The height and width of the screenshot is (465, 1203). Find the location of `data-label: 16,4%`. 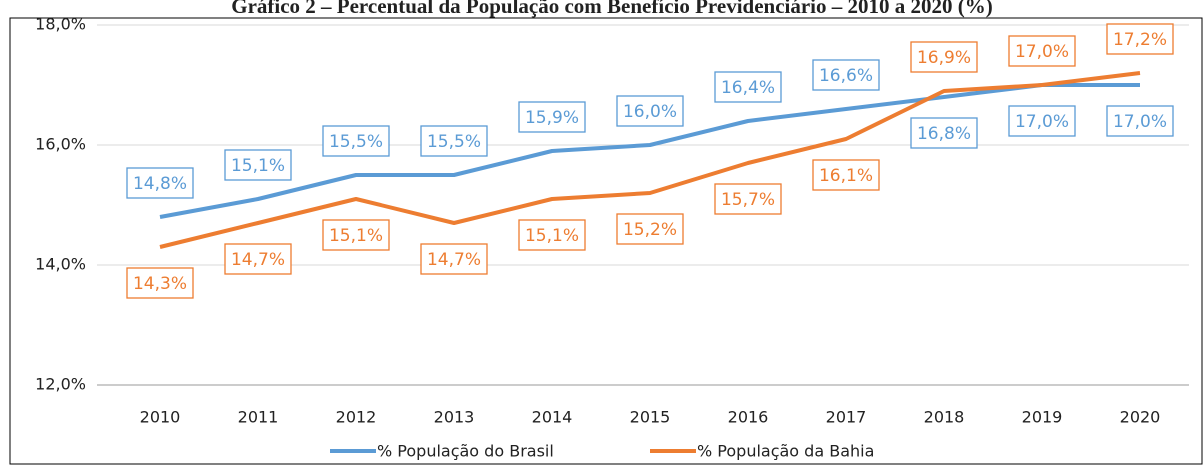

data-label: 16,4% is located at coordinates (748, 88).